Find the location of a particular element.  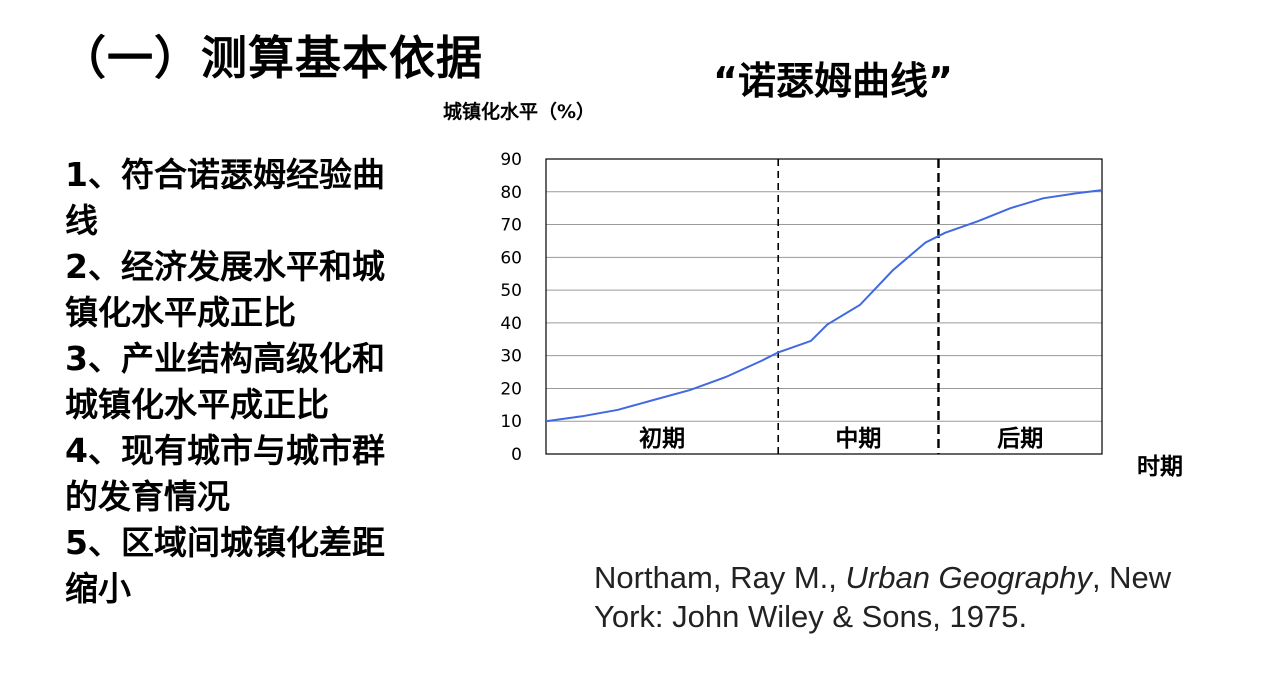

y-tick-label: 30 is located at coordinates (511, 357).